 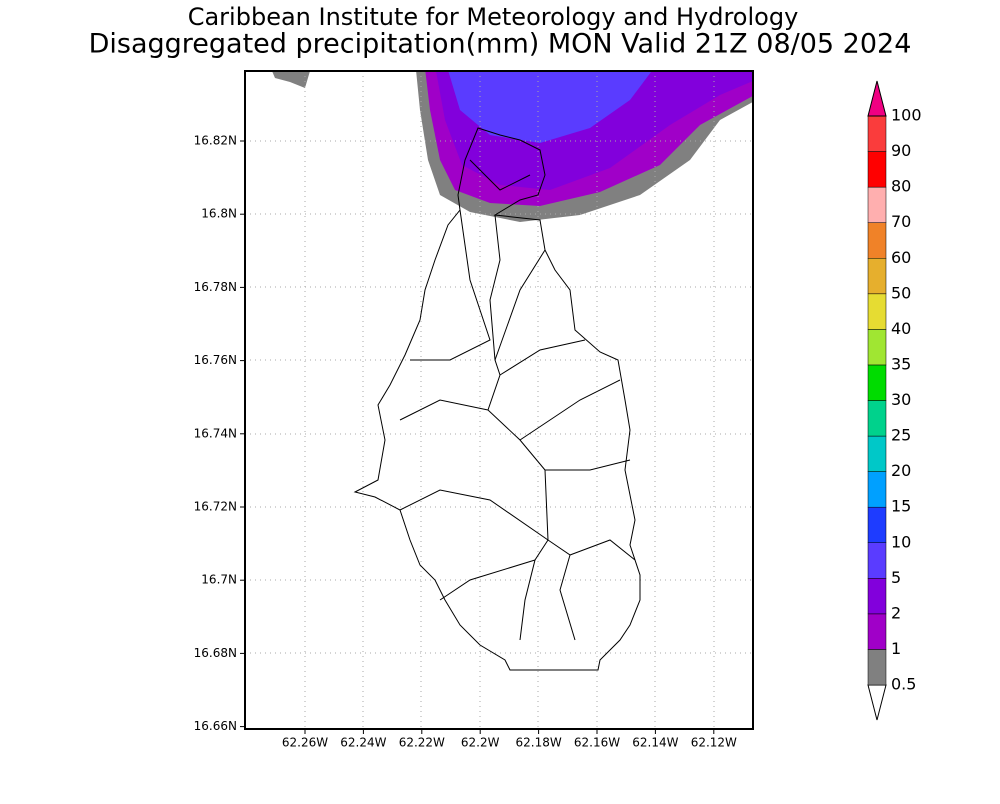 I want to click on lat-label: 16.68N, so click(x=215, y=653).